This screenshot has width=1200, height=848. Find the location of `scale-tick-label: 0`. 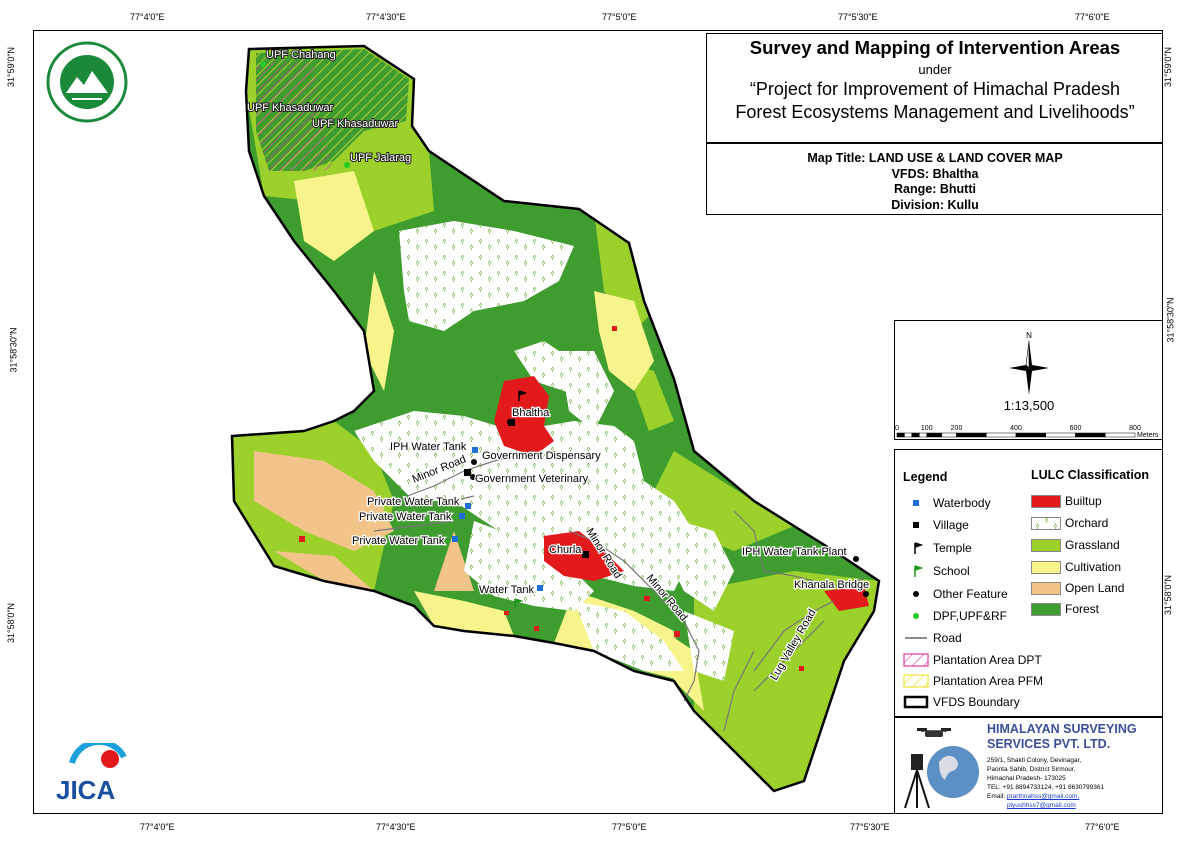

scale-tick-label: 0 is located at coordinates (897, 428).